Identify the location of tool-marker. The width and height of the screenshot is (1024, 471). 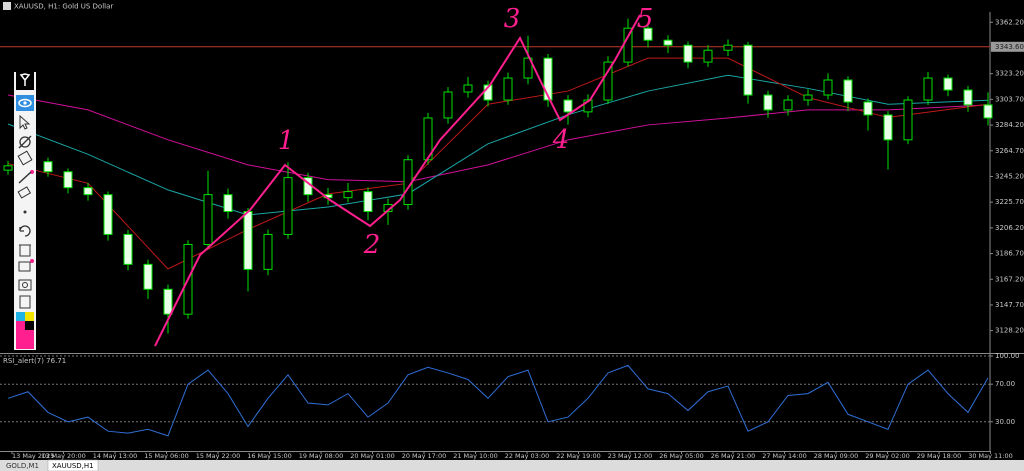
(24, 192).